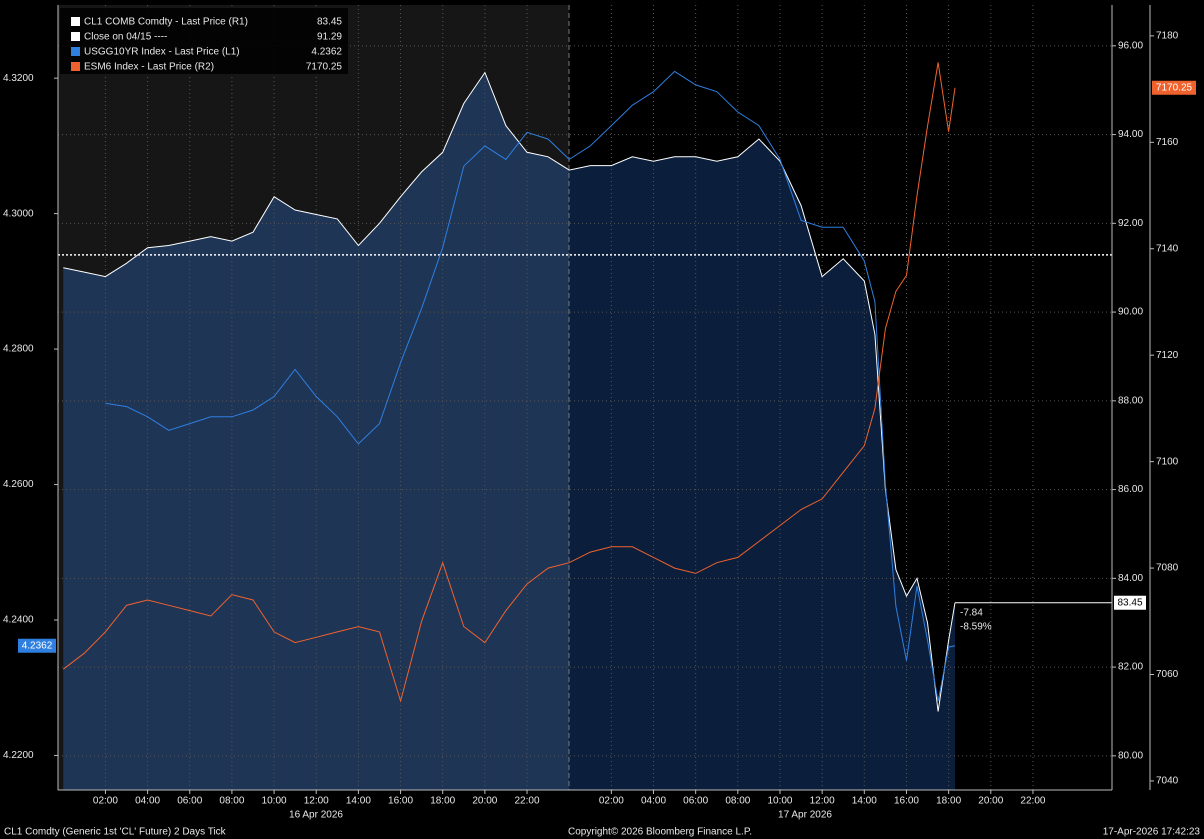  I want to click on last-value-label: 83.45, so click(1129, 602).